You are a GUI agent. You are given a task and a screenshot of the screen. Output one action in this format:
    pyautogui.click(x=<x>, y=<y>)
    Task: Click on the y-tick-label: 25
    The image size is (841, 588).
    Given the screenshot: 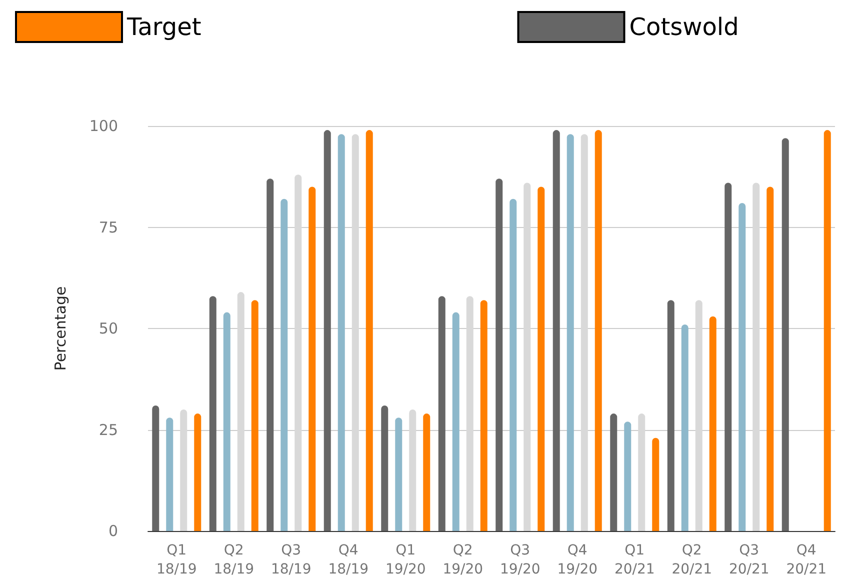 What is the action you would take?
    pyautogui.click(x=108, y=429)
    